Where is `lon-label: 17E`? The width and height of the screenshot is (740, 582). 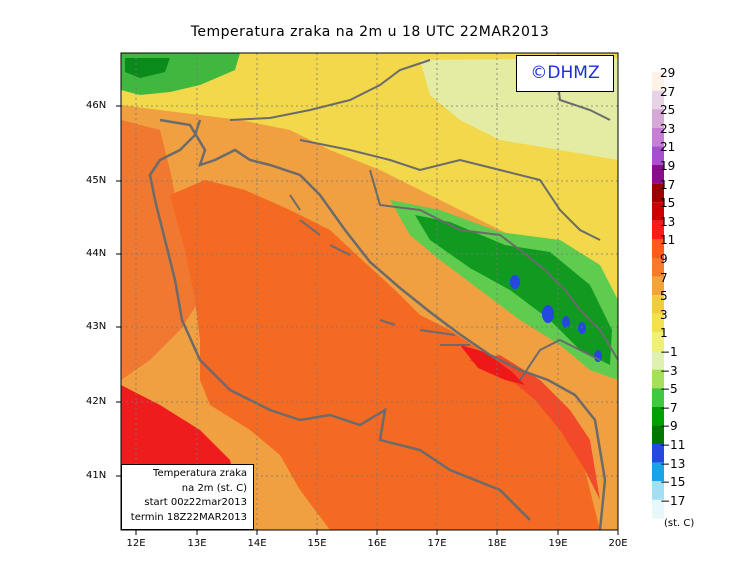 lon-label: 17E is located at coordinates (437, 543).